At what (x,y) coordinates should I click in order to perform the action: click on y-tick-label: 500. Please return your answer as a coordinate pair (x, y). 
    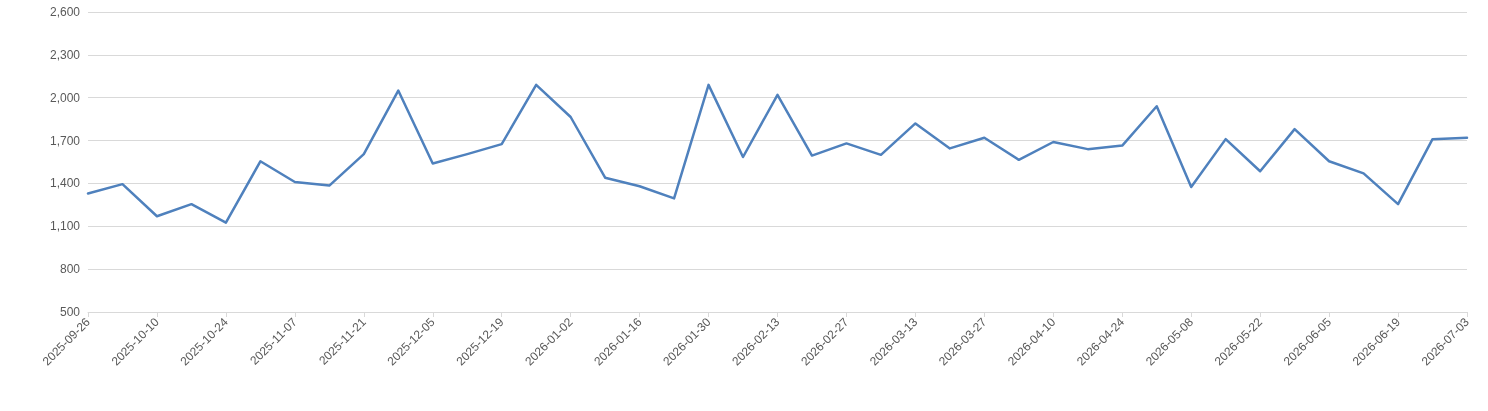
    Looking at the image, I should click on (70, 312).